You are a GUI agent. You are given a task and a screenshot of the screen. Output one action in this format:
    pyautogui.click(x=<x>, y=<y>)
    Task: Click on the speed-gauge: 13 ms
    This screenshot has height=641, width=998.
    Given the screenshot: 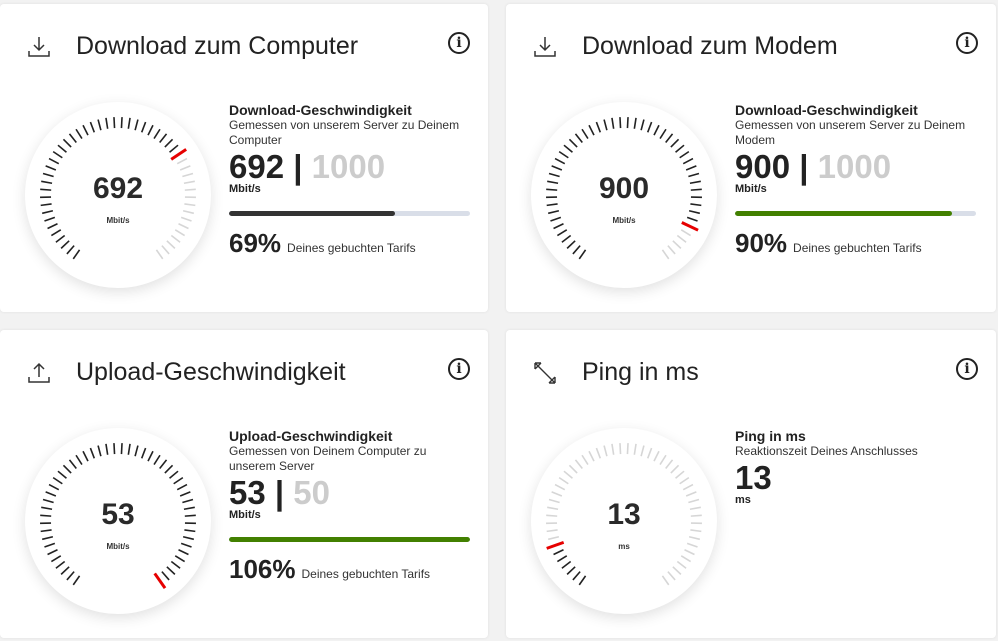 What is the action you would take?
    pyautogui.click(x=624, y=521)
    